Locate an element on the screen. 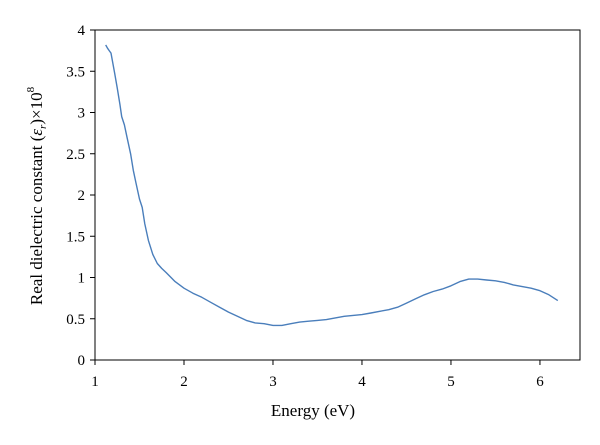 The image size is (600, 445). y-tick-label: 3.5 is located at coordinates (75, 72).